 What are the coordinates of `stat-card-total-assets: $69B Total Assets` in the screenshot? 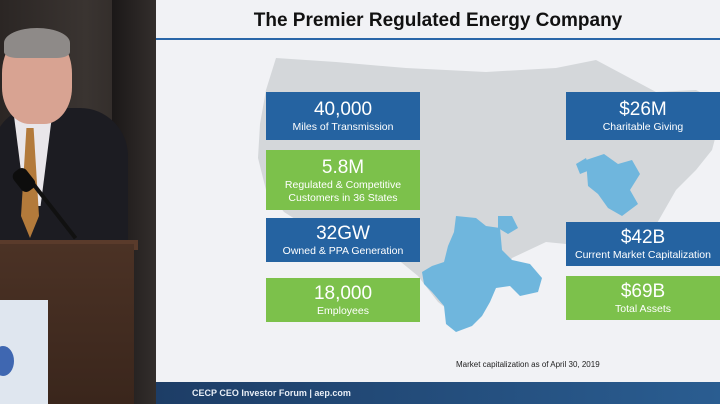 It's located at (643, 298).